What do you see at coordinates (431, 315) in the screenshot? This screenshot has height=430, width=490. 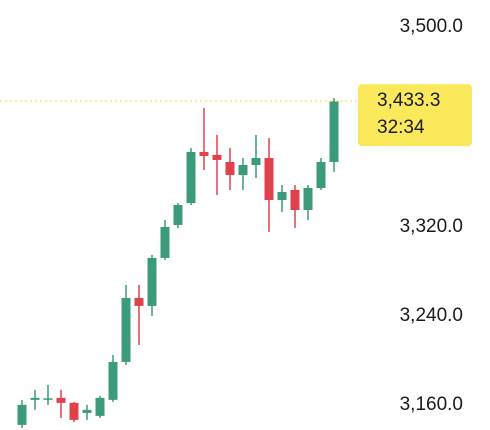 I see `y-tick-label: 3,240.0` at bounding box center [431, 315].